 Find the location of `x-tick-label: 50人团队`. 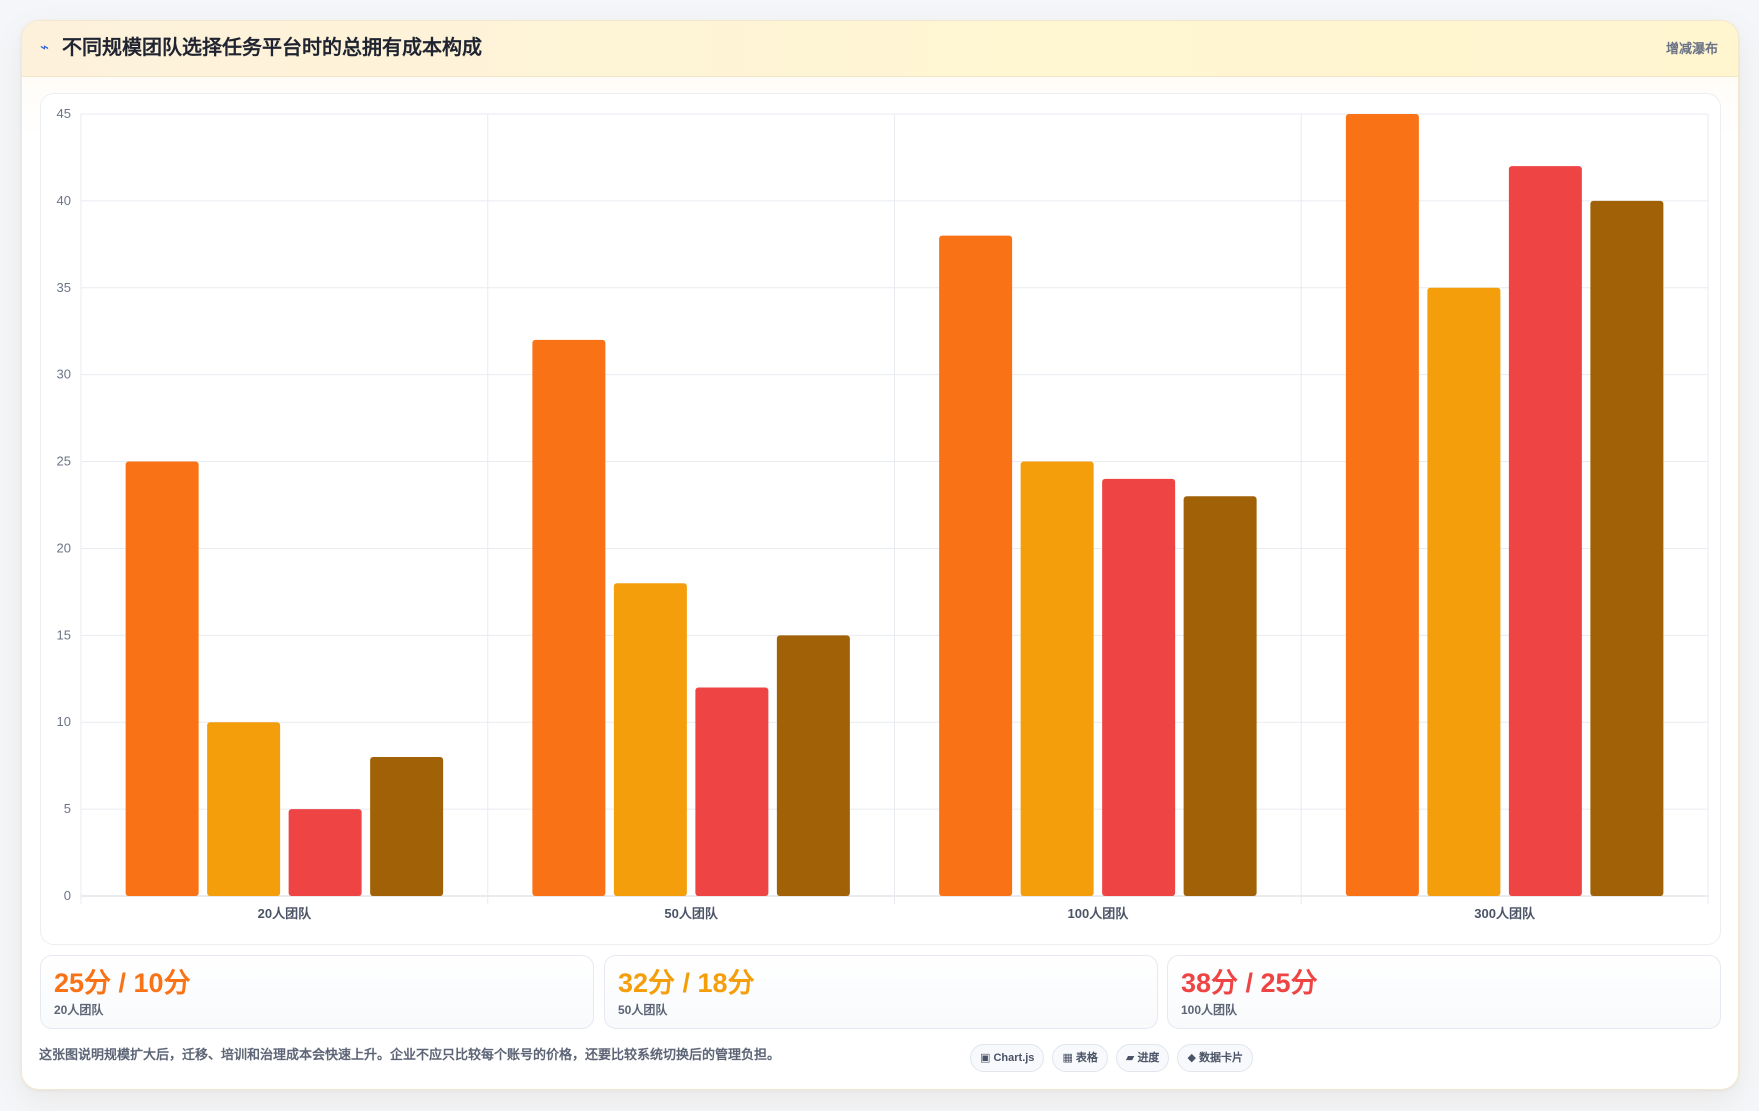

x-tick-label: 50人团队 is located at coordinates (691, 913).